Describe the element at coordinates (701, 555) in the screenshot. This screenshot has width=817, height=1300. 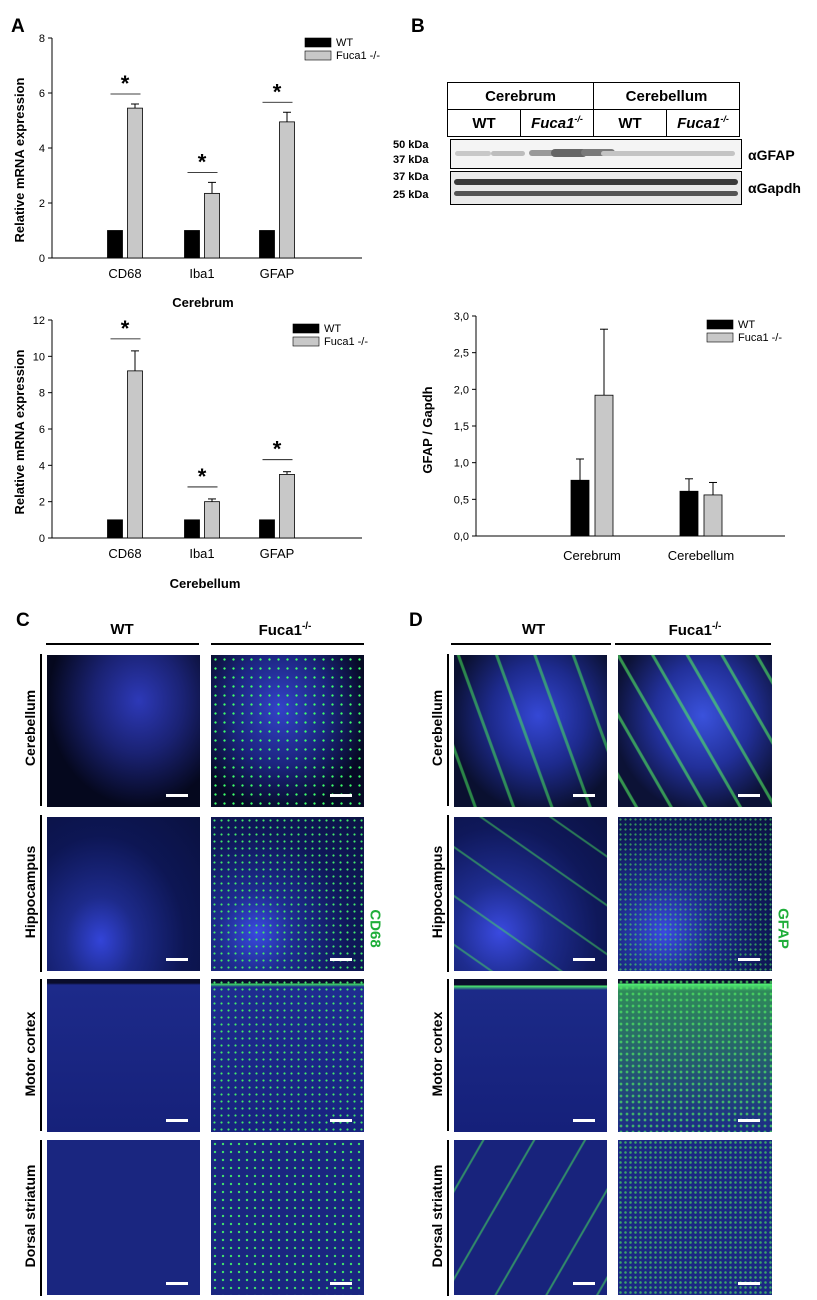
I see `category-label: Cerebellum` at that location.